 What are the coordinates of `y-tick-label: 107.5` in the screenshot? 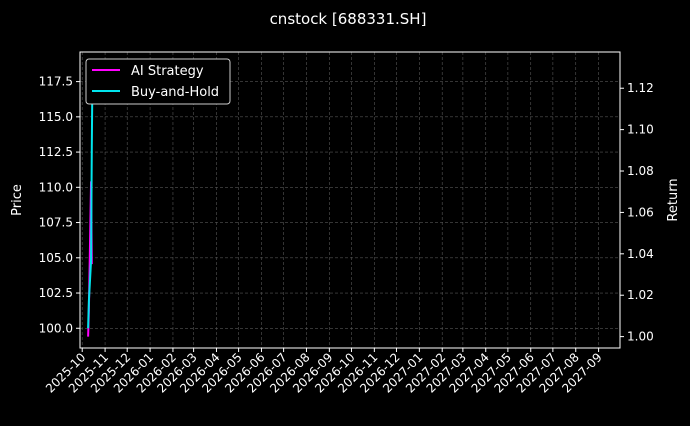 It's located at (56, 223).